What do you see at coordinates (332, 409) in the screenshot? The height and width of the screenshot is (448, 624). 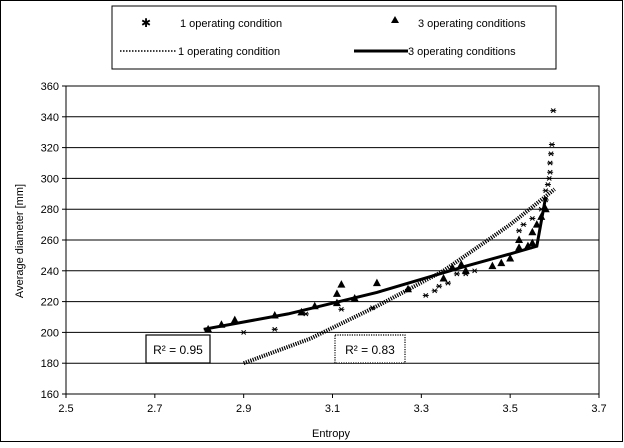 I see `x-tick-label: 3.1` at bounding box center [332, 409].